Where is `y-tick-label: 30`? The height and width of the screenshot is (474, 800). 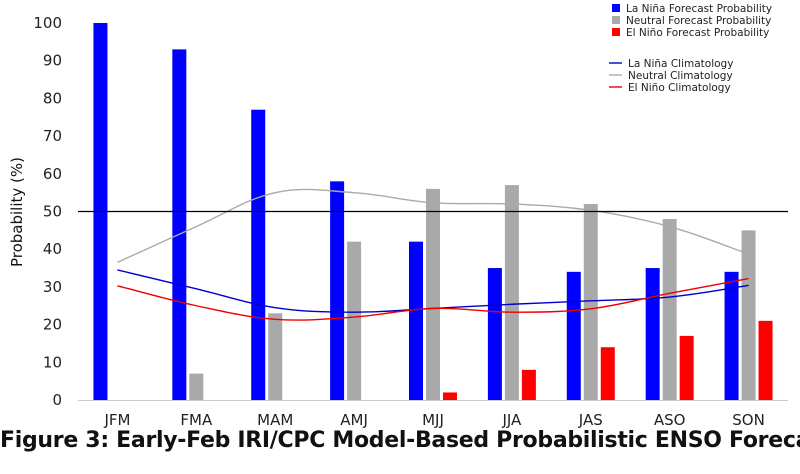 y-tick-label: 30 is located at coordinates (52, 287).